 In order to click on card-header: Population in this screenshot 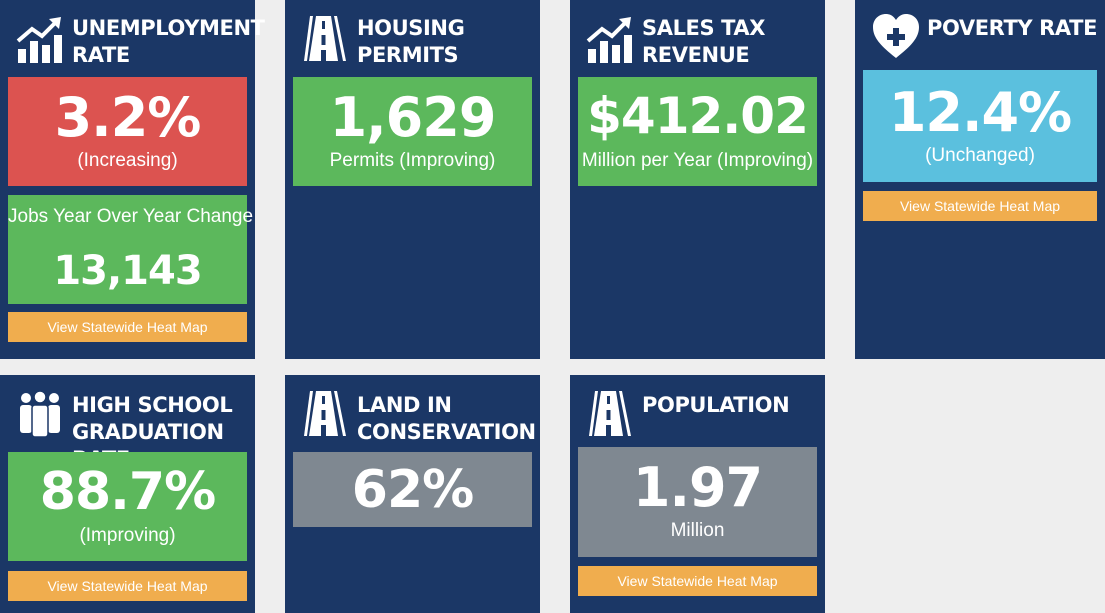, I will do `click(697, 411)`.